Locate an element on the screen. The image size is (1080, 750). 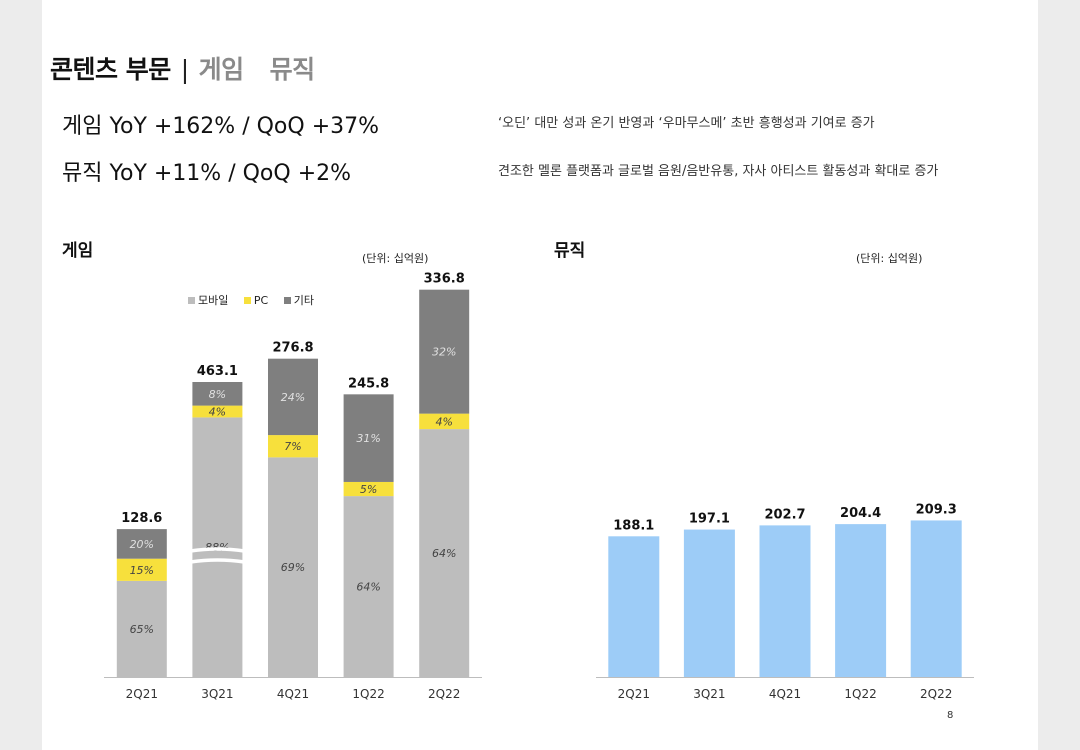
game-bar-other-2Q21 is located at coordinates (141, 544).